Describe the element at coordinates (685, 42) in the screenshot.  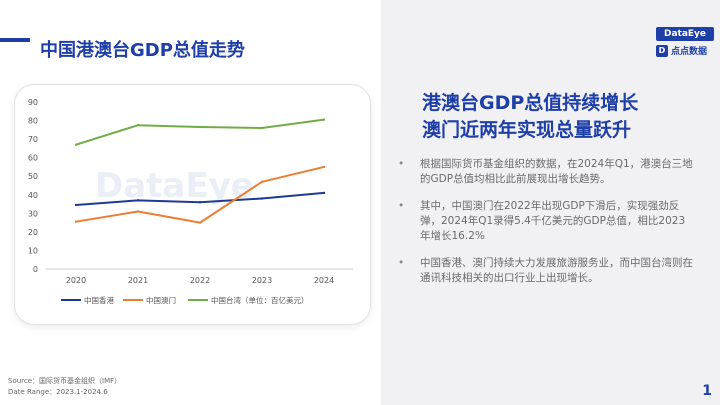
I see `brand-logo: DataEye D 点点数据` at that location.